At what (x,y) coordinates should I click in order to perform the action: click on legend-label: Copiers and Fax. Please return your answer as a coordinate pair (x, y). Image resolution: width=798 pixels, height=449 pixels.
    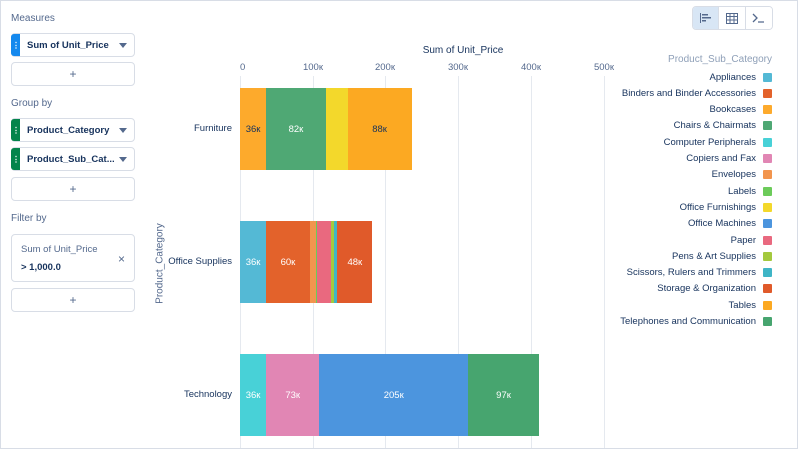
    Looking at the image, I should click on (721, 158).